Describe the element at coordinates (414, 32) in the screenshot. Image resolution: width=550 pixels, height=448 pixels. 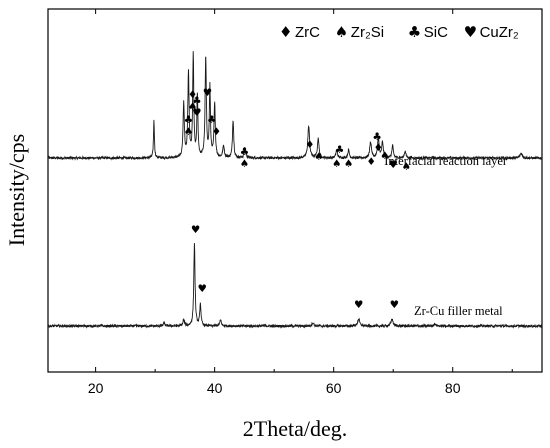
I see `legend-symbol: ♣` at that location.